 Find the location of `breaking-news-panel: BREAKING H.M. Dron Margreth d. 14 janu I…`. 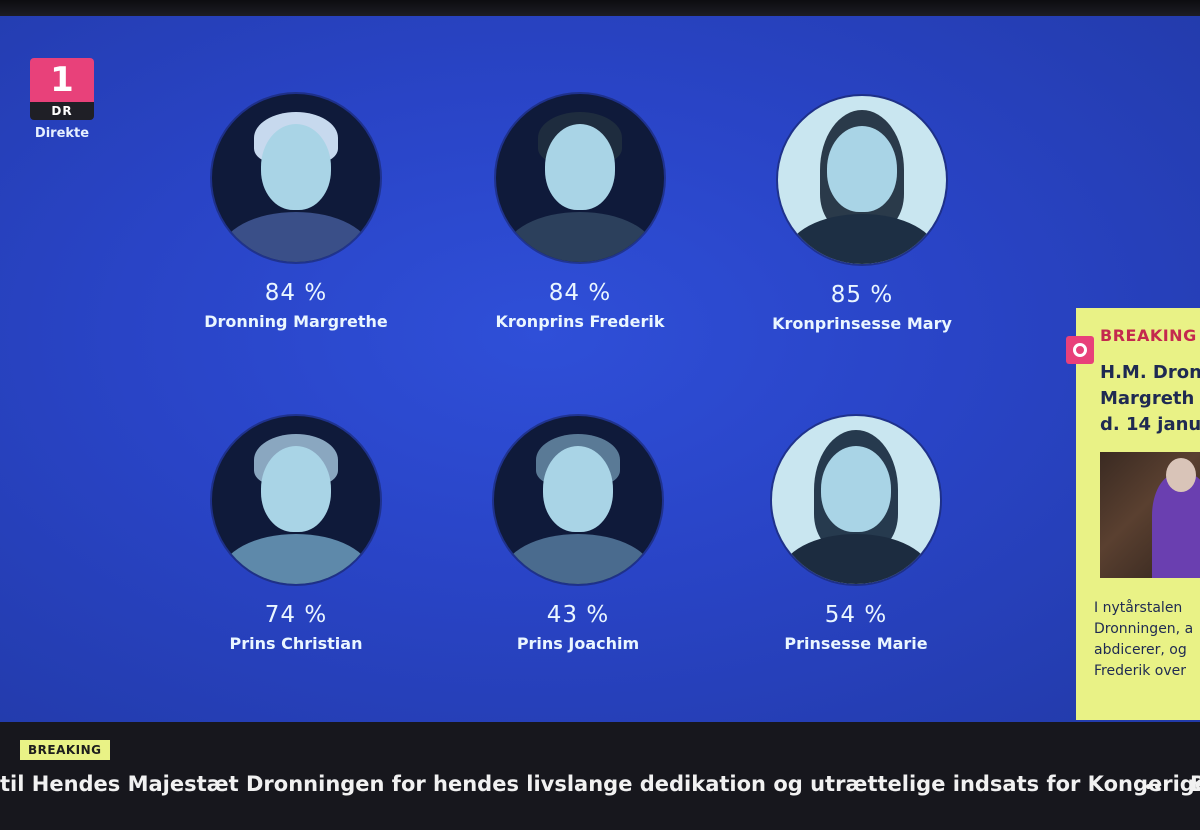

breaking-news-panel: BREAKING H.M. Dron Margreth d. 14 janu I… is located at coordinates (1138, 514).